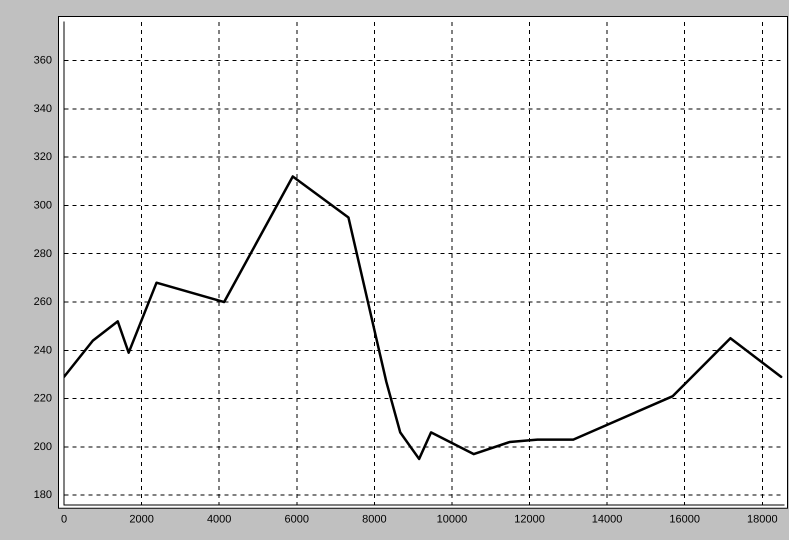  Describe the element at coordinates (529, 519) in the screenshot. I see `x-tick-label: 12000` at that location.